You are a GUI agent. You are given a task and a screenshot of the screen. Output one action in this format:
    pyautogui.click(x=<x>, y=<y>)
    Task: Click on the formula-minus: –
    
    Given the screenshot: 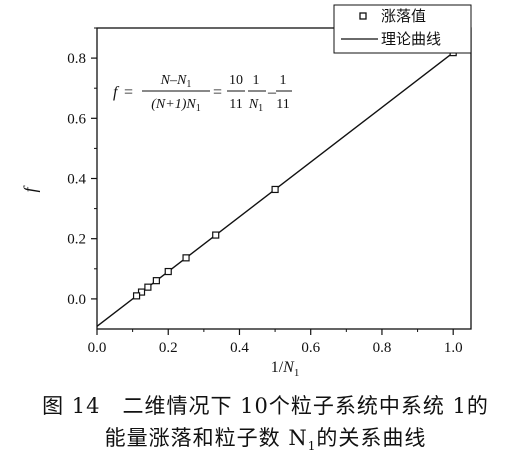 What is the action you would take?
    pyautogui.click(x=272, y=92)
    